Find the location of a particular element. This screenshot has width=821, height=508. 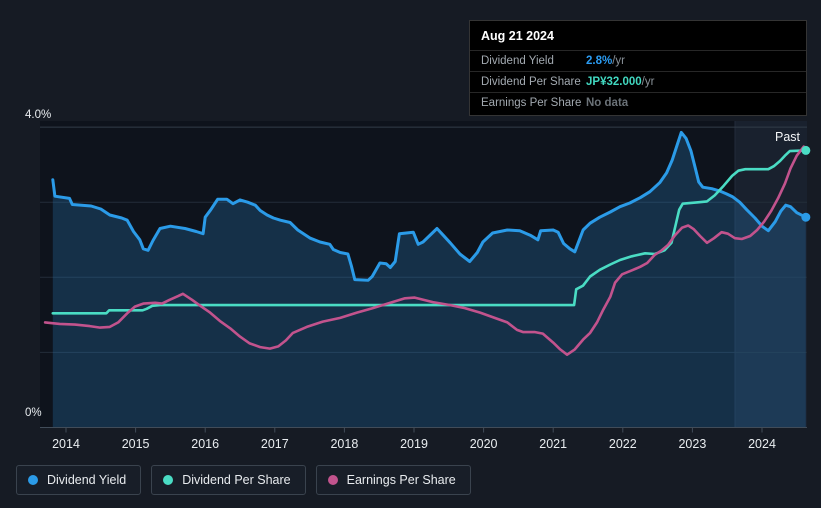

x-tick-label: 2017 is located at coordinates (275, 444).